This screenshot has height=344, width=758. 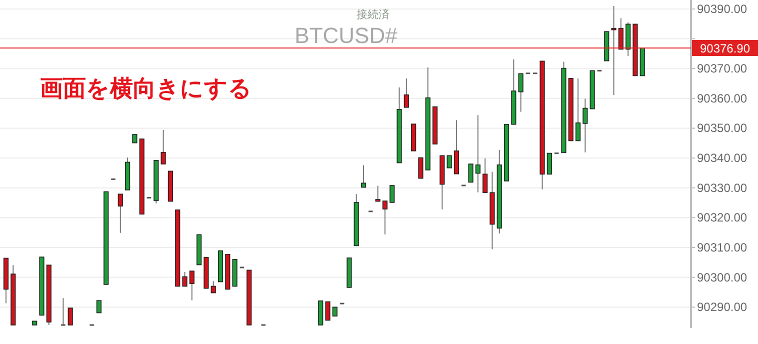 I want to click on annotation: 接続済, so click(x=373, y=14).